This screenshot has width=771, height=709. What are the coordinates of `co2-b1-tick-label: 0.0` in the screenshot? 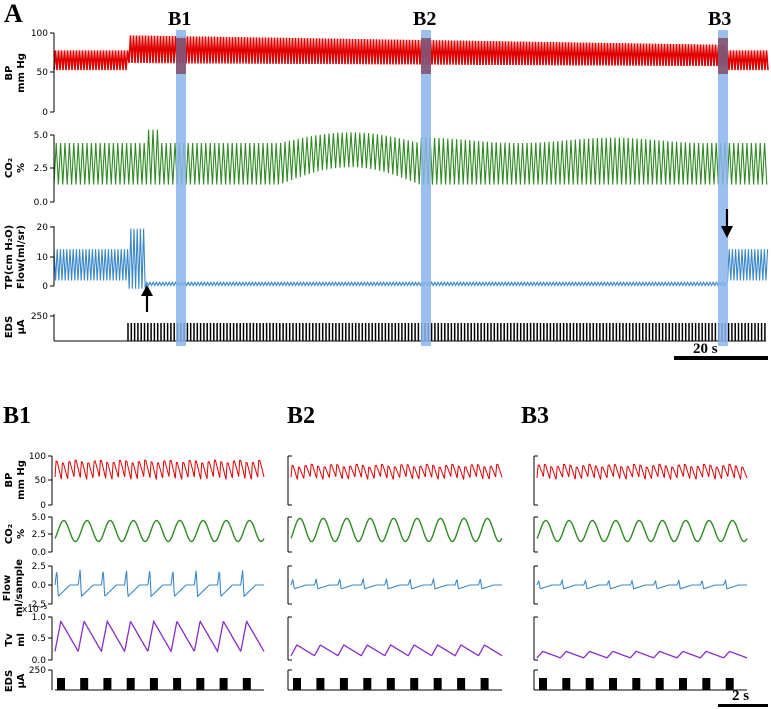 It's located at (39, 553).